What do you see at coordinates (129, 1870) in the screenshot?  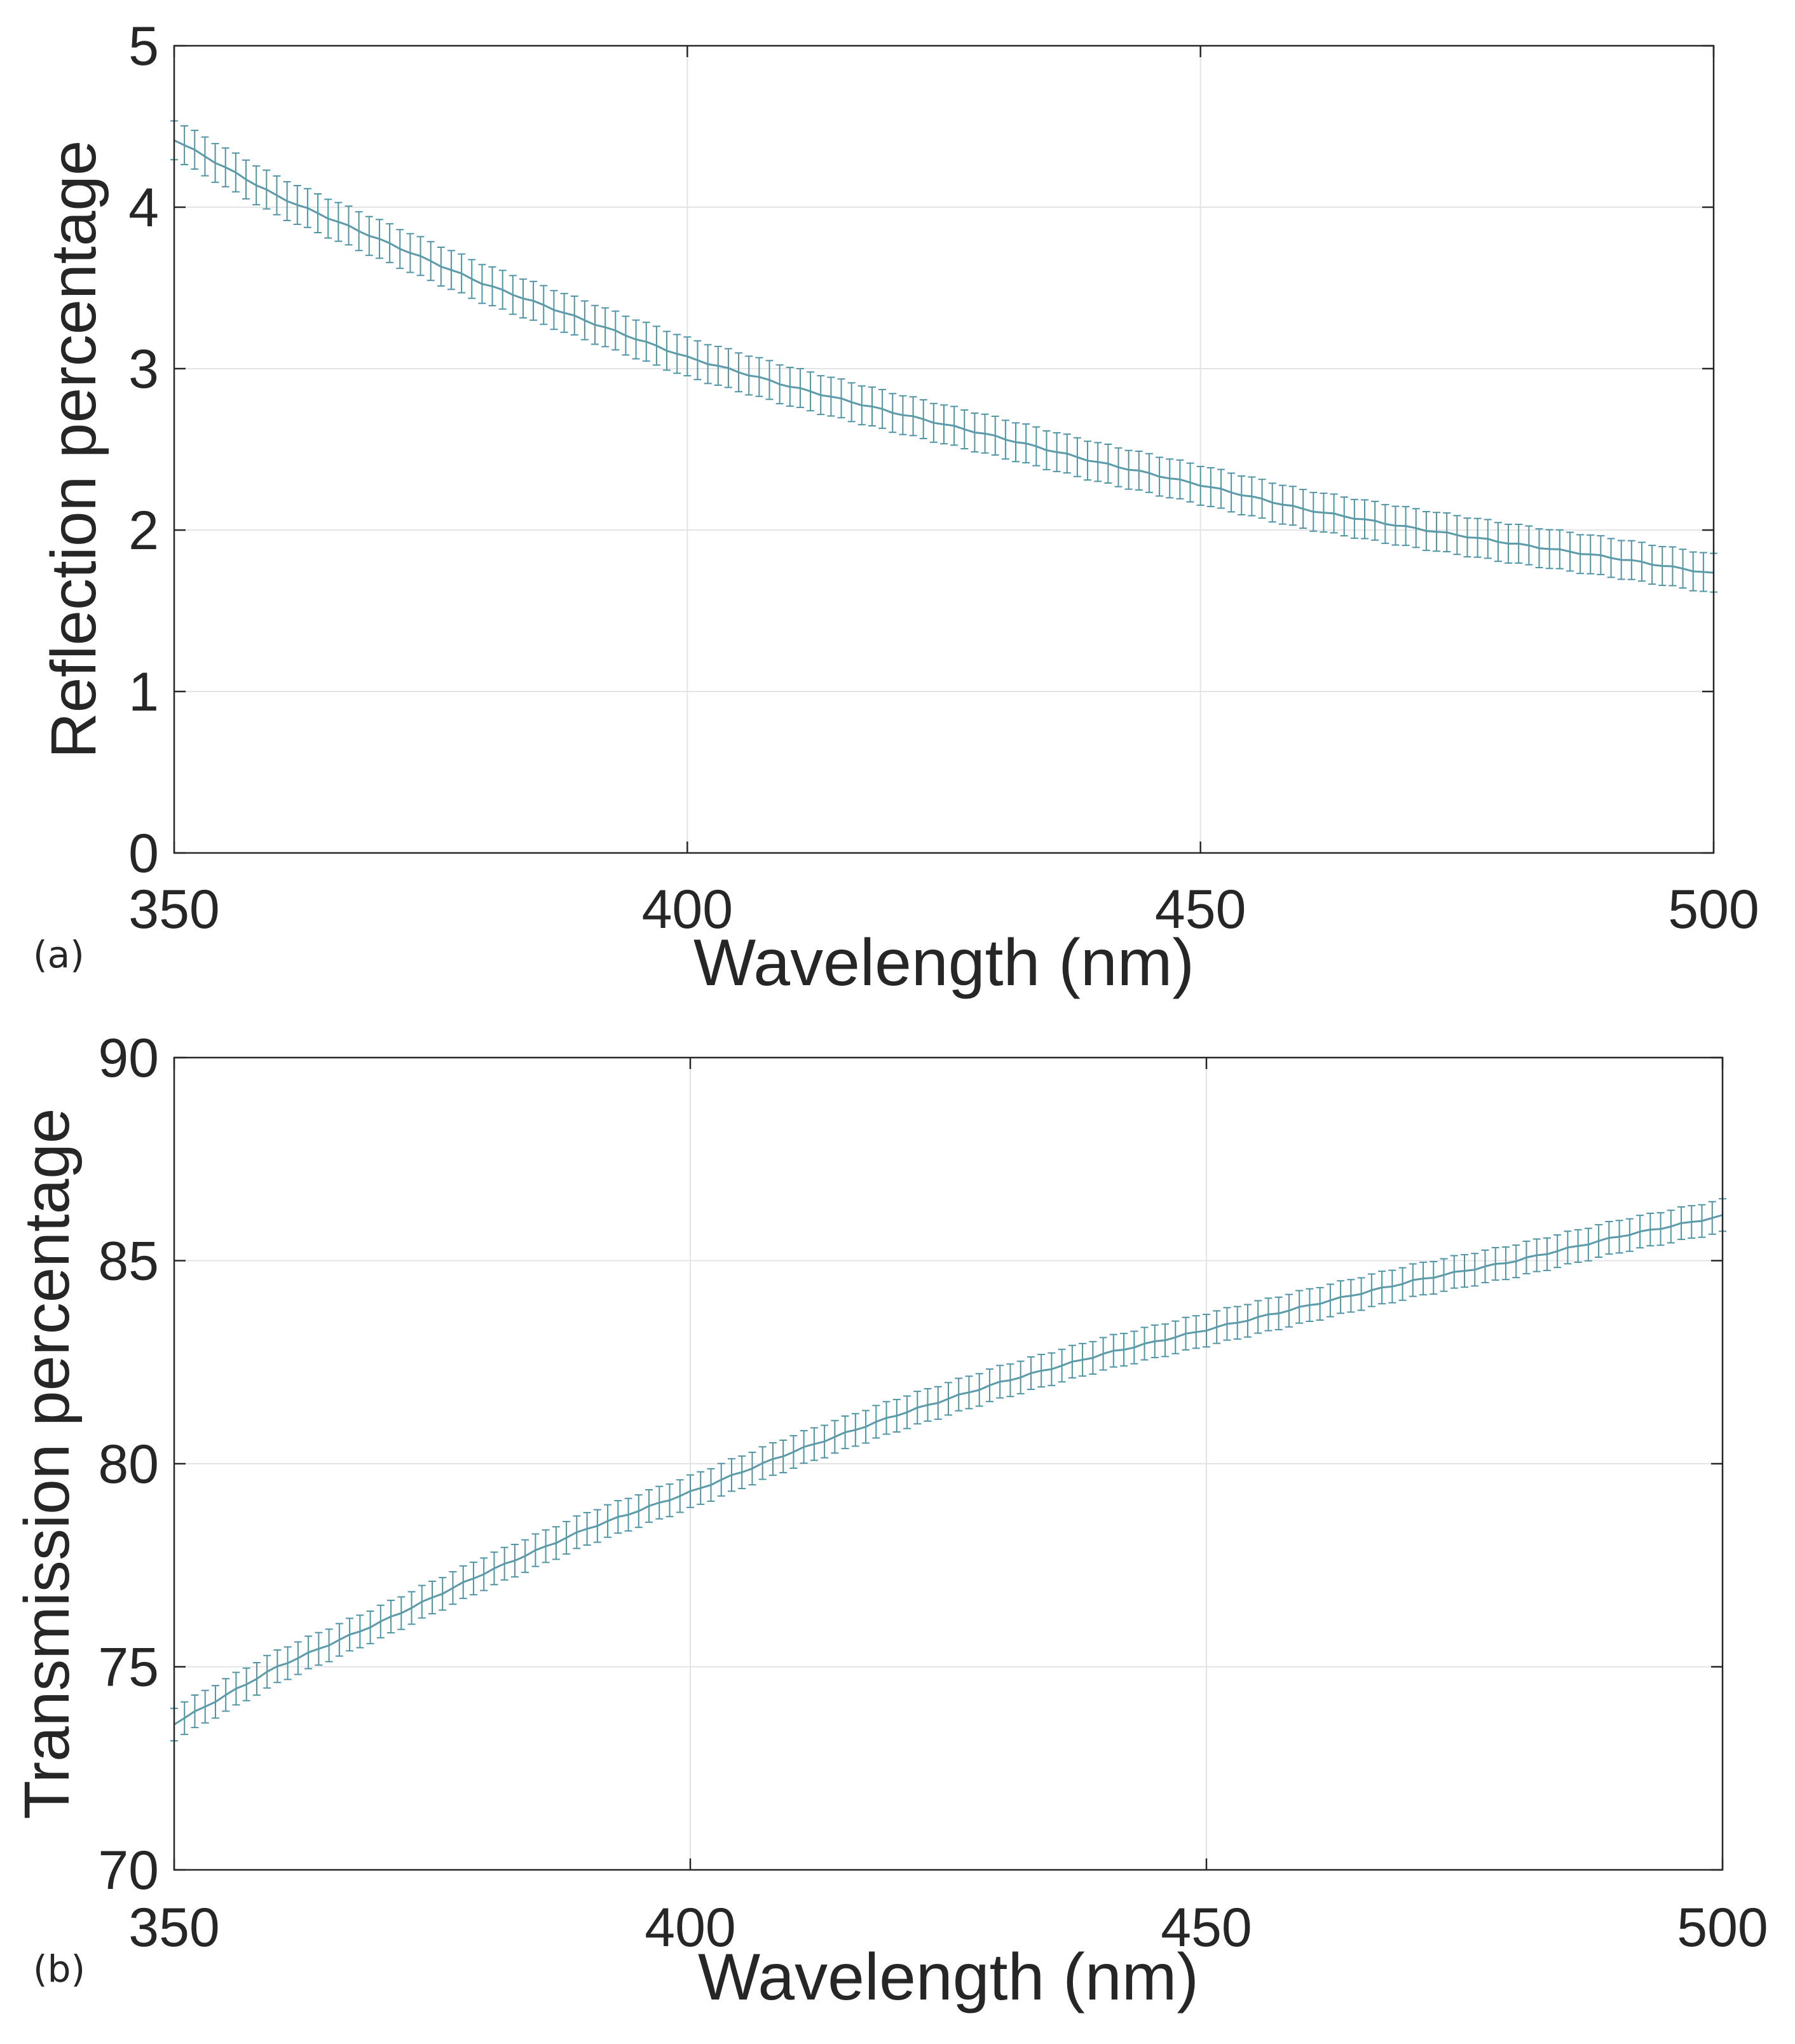 I see `y-tick-label-b: 70` at bounding box center [129, 1870].